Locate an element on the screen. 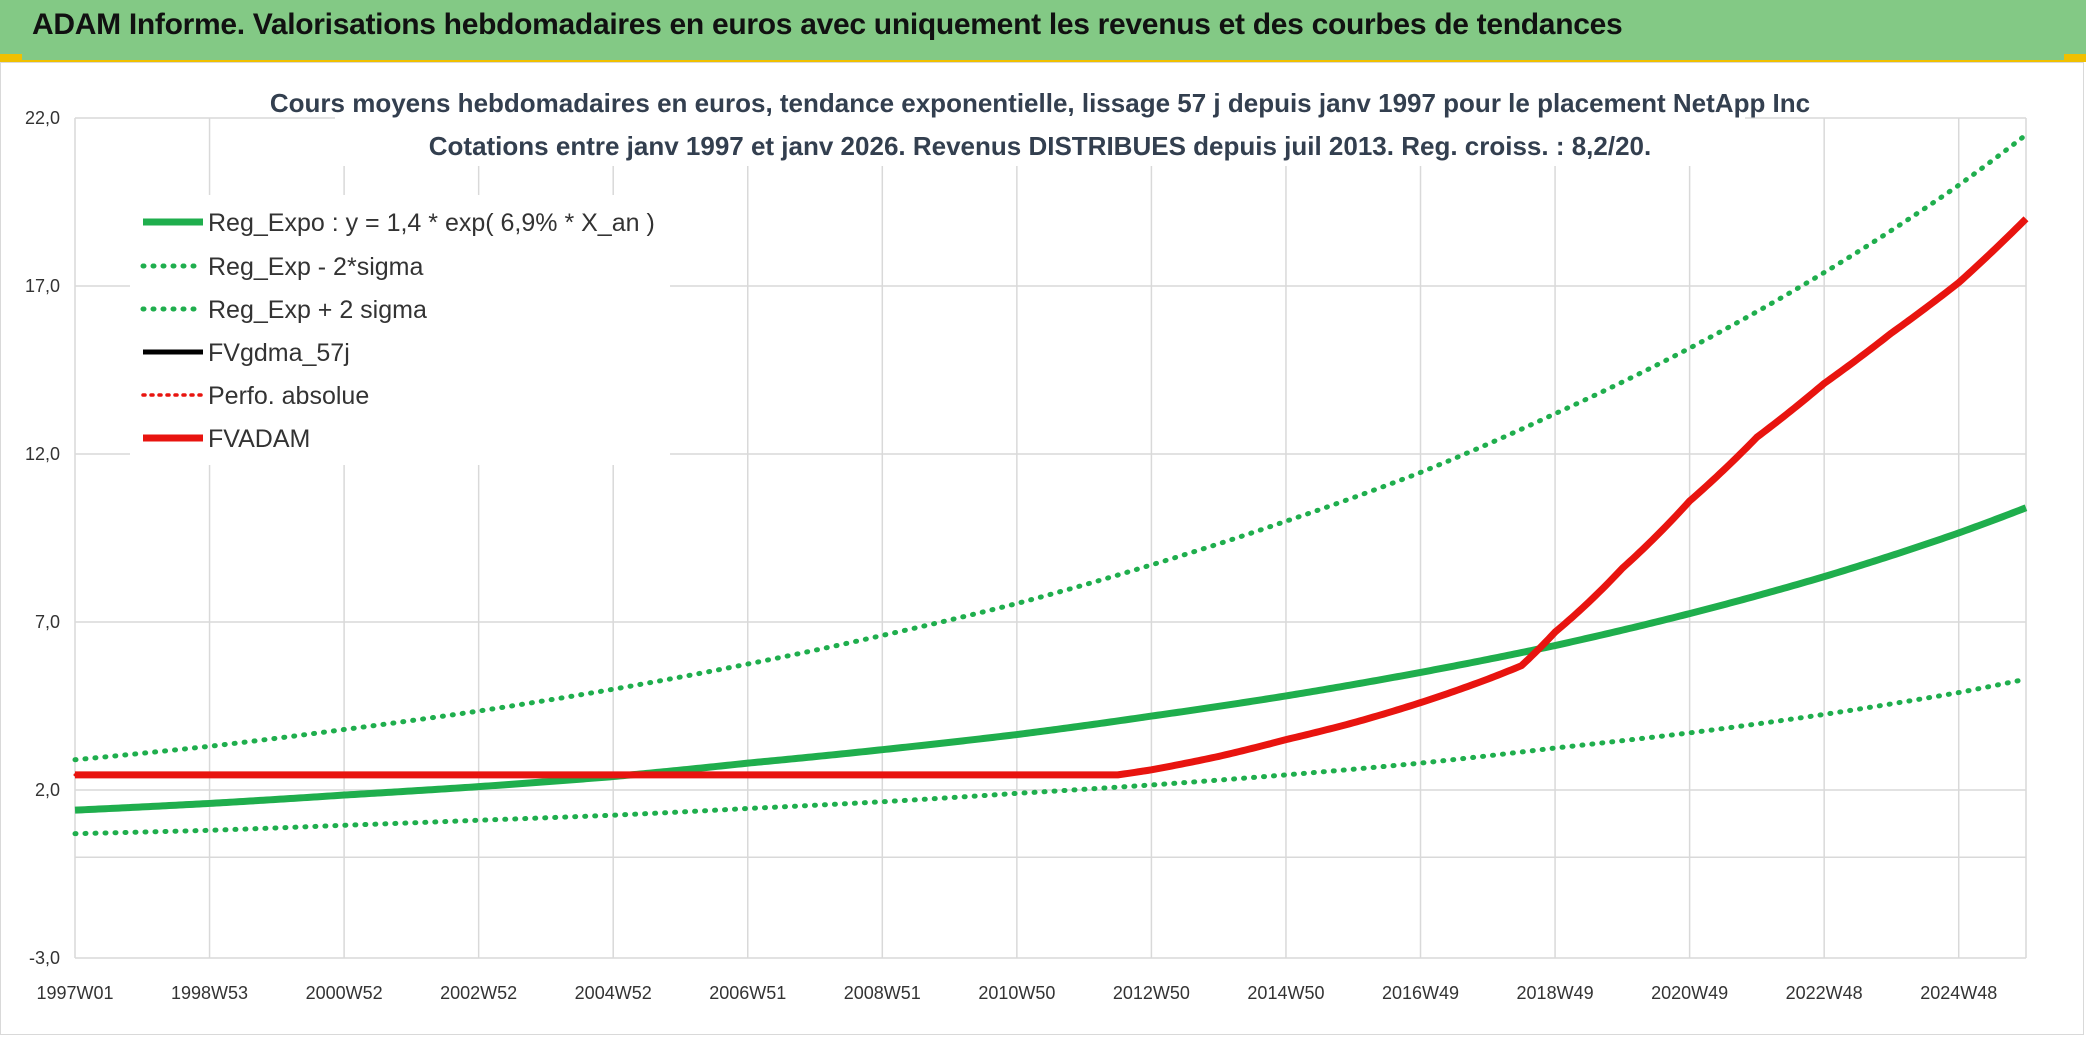 The image size is (2086, 1037). x-tick-label: 2022W48 is located at coordinates (1824, 993).